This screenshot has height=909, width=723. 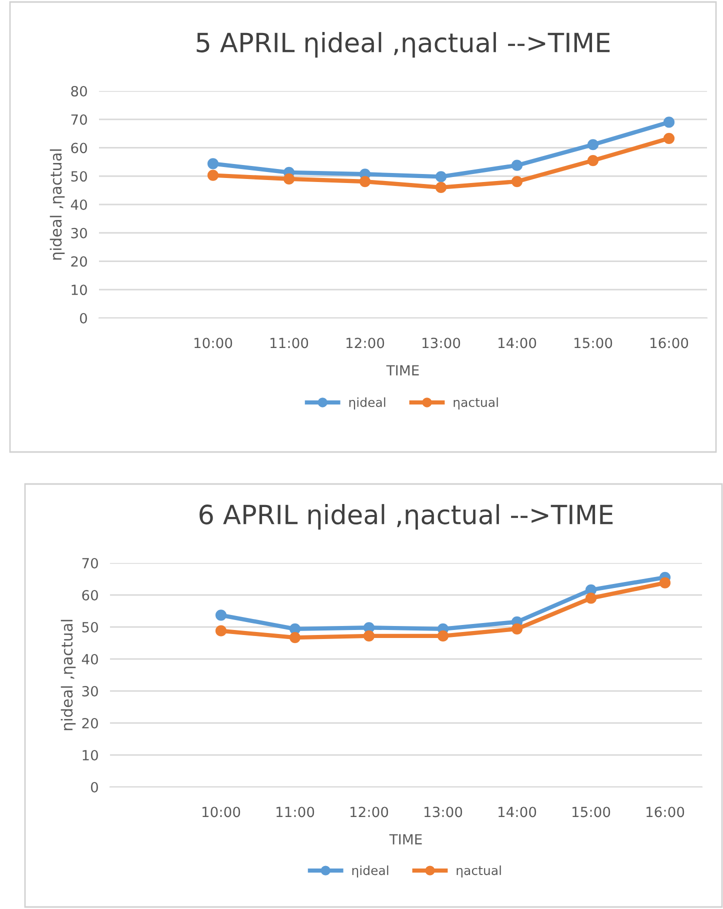 What do you see at coordinates (403, 45) in the screenshot?
I see `chart-title: 5 APRIL ηideal ,ηactual -->TIME` at bounding box center [403, 45].